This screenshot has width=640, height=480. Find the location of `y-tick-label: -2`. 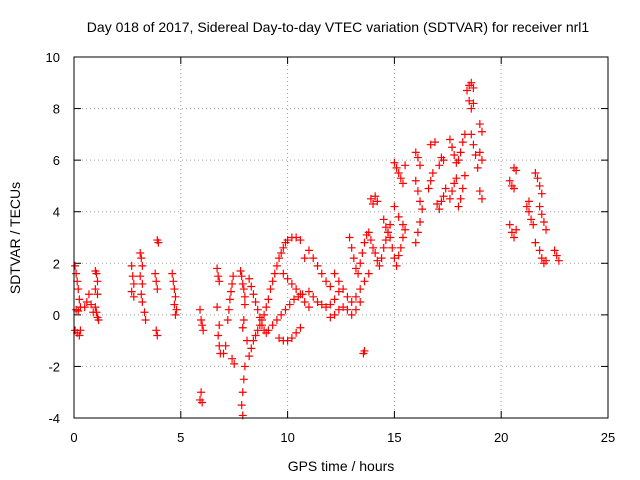

y-tick-label: -2 is located at coordinates (54, 366).